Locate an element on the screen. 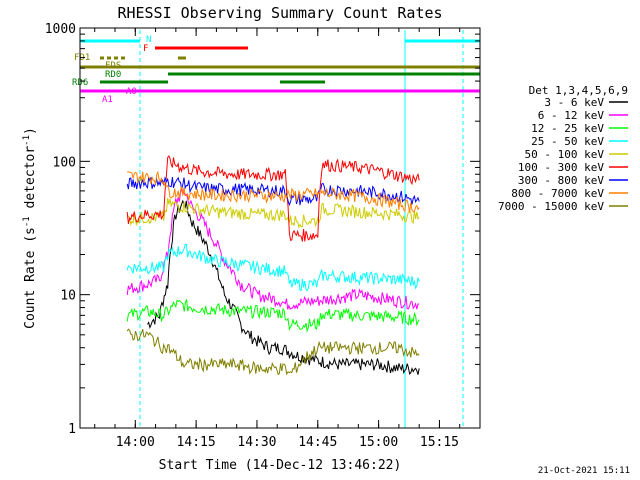 Image resolution: width=640 pixels, height=480 pixels. flag-label: A1 is located at coordinates (107, 100).